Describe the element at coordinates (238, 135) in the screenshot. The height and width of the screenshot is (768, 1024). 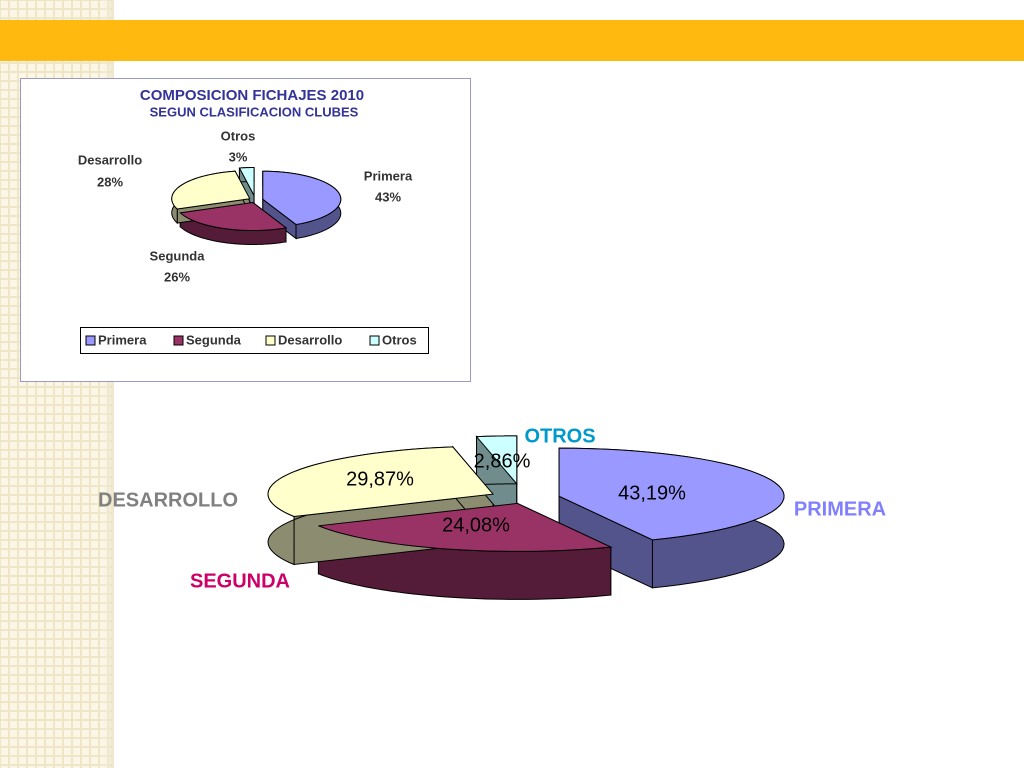
I see `category-label: Otros` at that location.